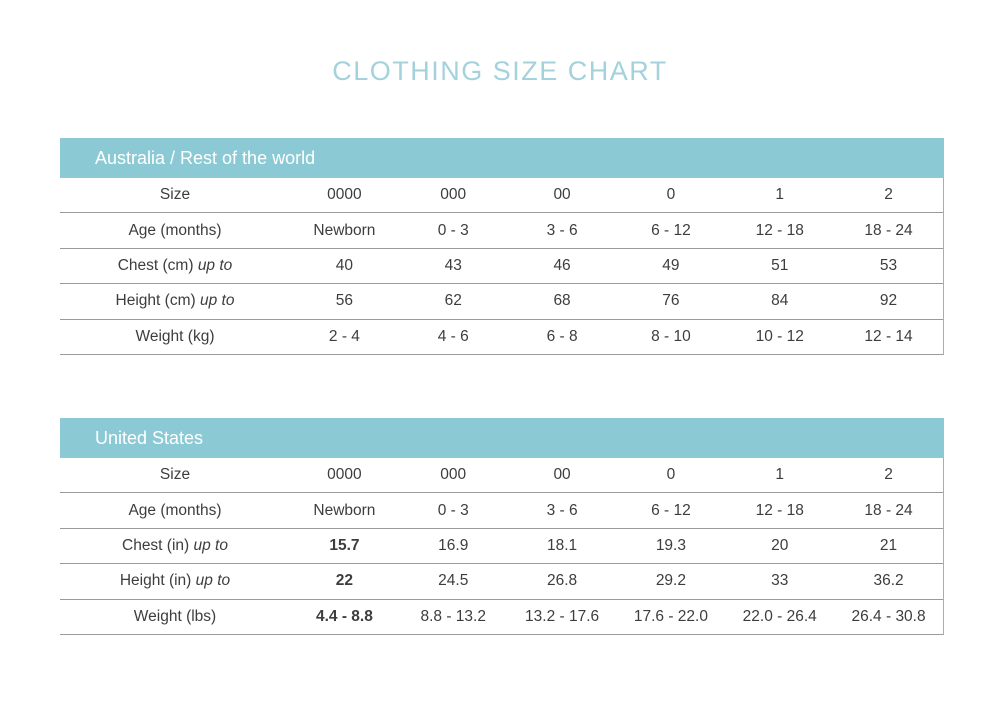 Image resolution: width=1000 pixels, height=708 pixels. What do you see at coordinates (453, 336) in the screenshot?
I see `cell-value: 4 - 6` at bounding box center [453, 336].